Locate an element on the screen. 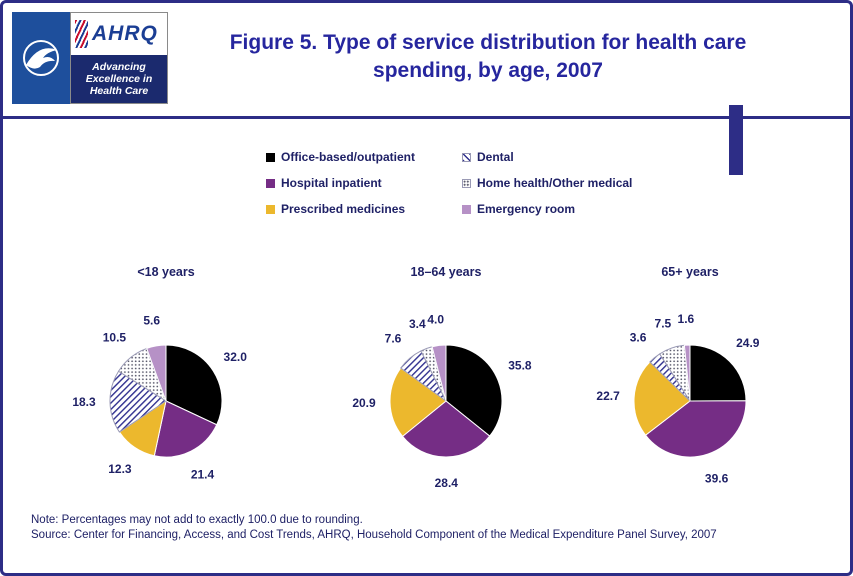 The image size is (853, 576). legend-item-homehealth: Home health/Other medical is located at coordinates (547, 183).